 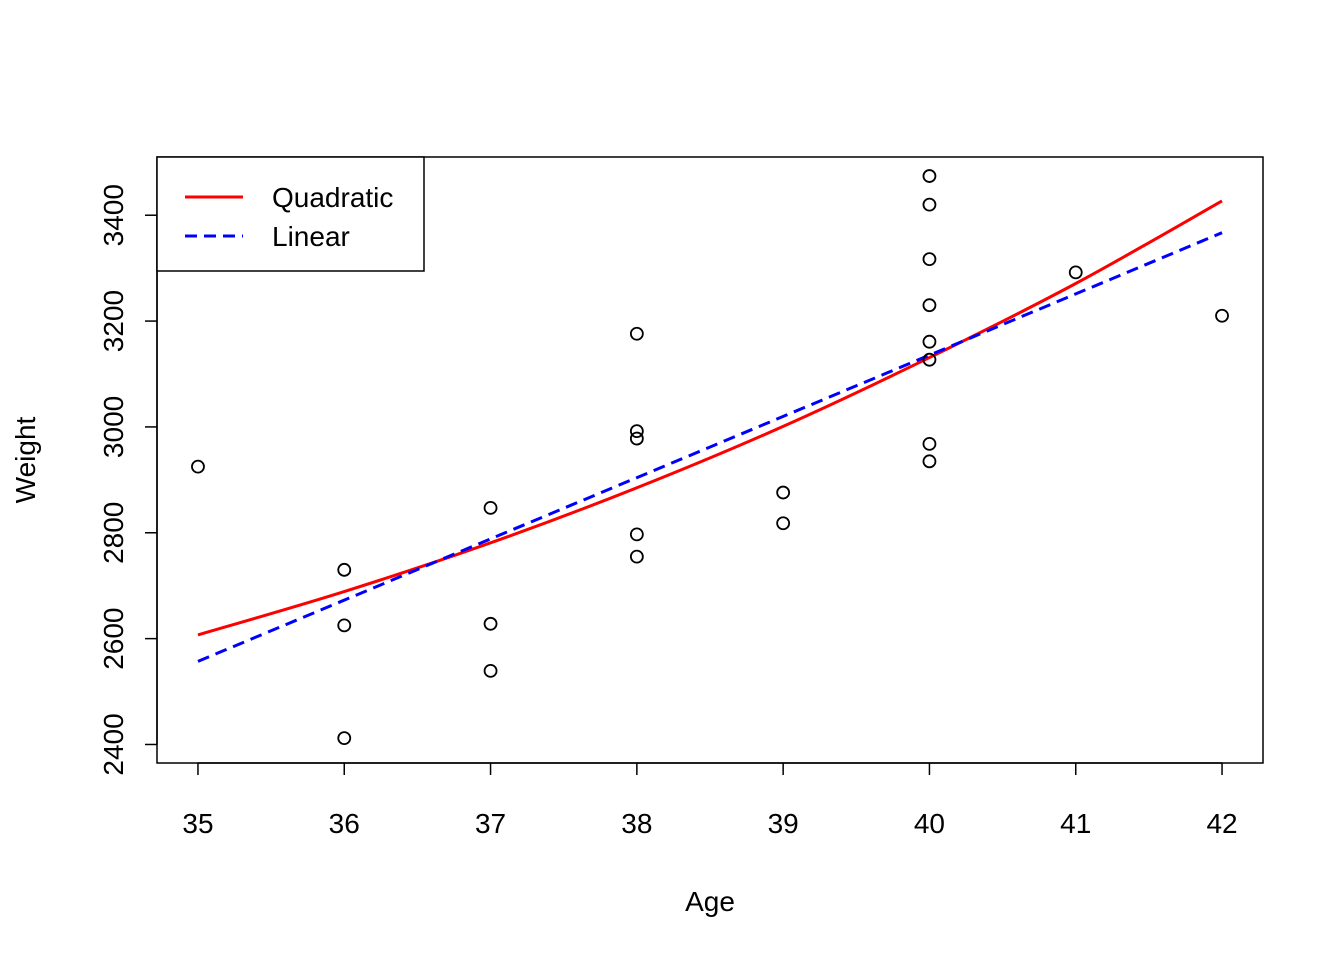 I want to click on x-tick-label: 41, so click(x=1075, y=823).